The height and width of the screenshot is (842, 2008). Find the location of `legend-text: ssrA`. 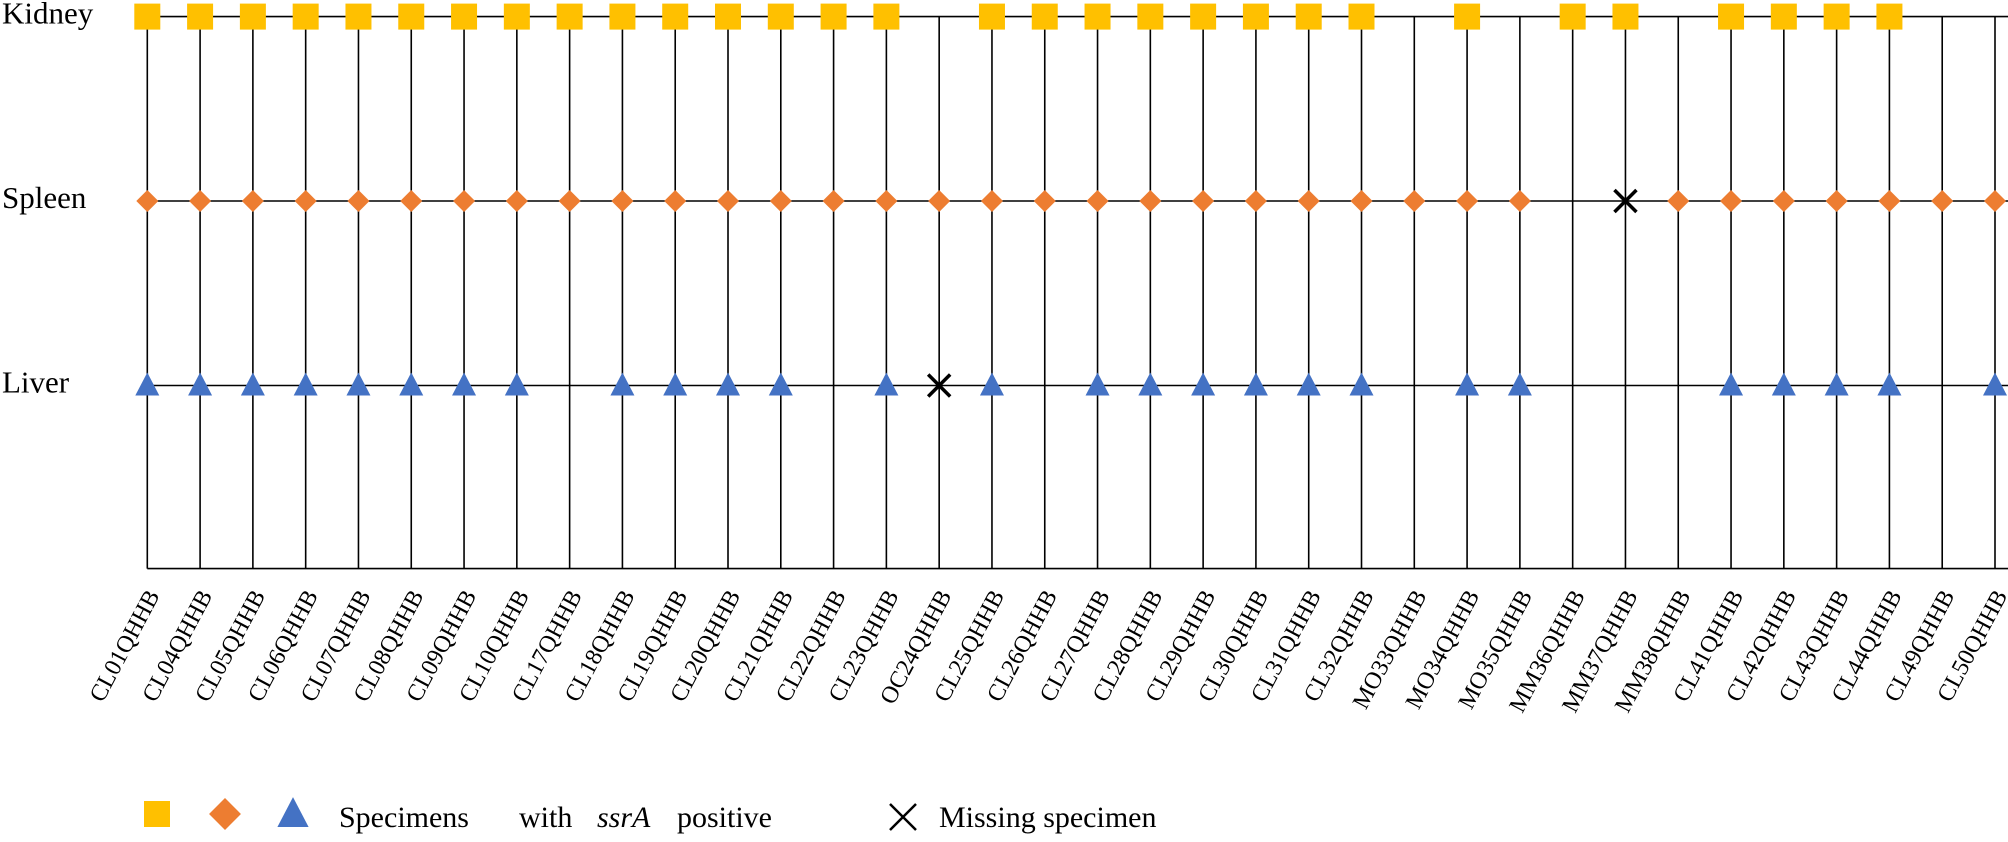

legend-text: ssrA is located at coordinates (624, 817).